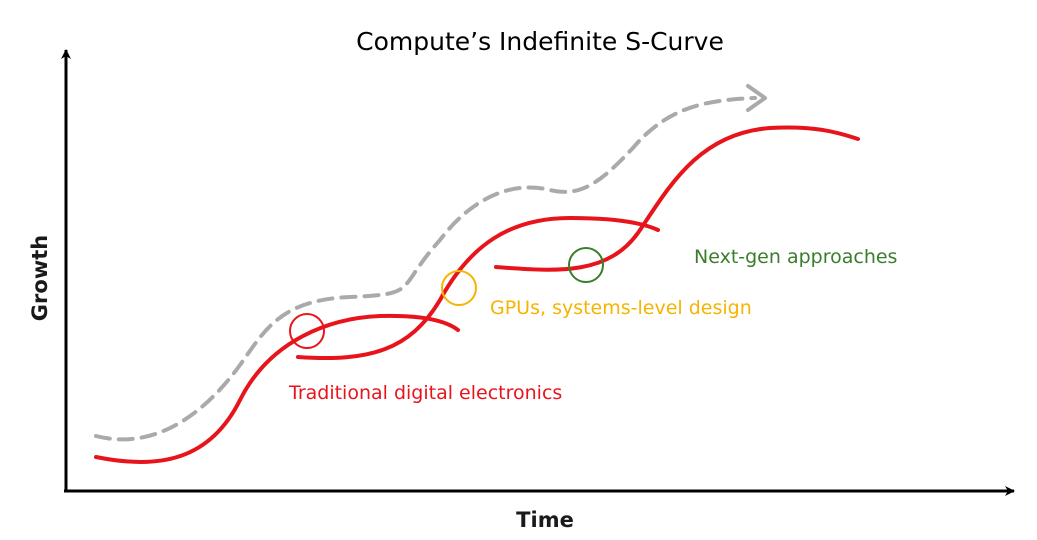 This screenshot has height=540, width=1037. Describe the element at coordinates (677, 198) in the screenshot. I see `s-curve-nextgen` at that location.